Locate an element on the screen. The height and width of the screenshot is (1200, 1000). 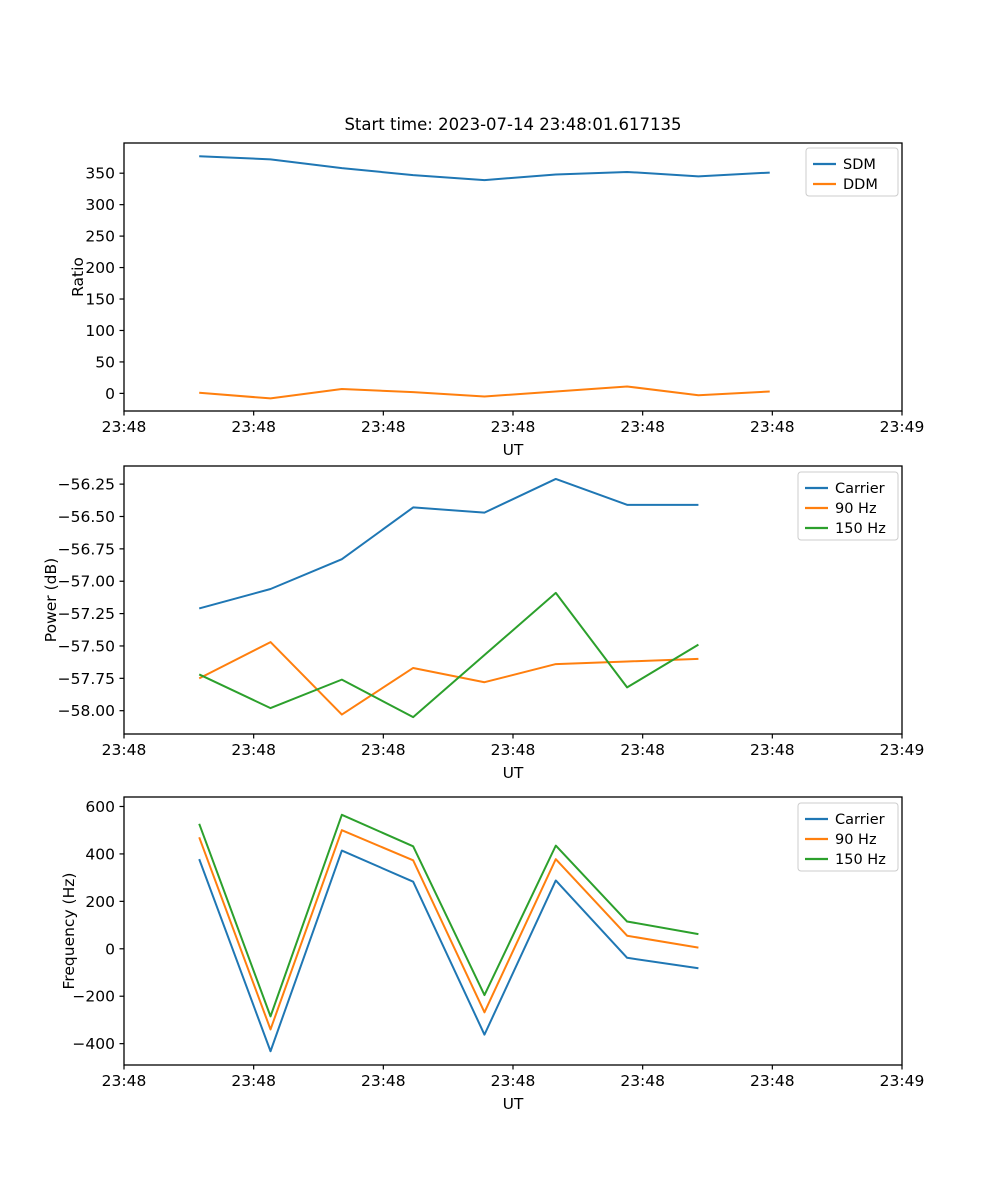
y-tick-label: −57.25 is located at coordinates (86, 614).